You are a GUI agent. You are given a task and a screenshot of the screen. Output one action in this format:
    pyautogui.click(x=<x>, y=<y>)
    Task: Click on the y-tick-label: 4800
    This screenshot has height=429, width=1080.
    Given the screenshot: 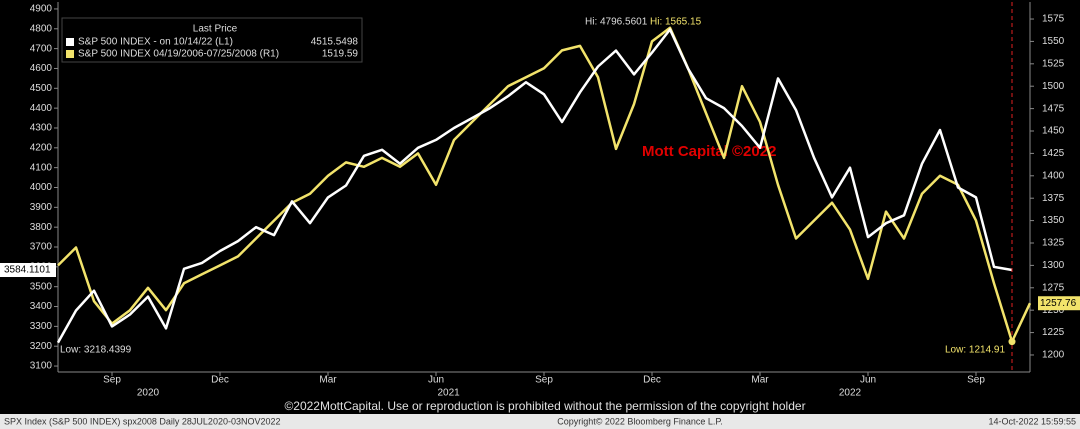 What is the action you would take?
    pyautogui.click(x=41, y=28)
    